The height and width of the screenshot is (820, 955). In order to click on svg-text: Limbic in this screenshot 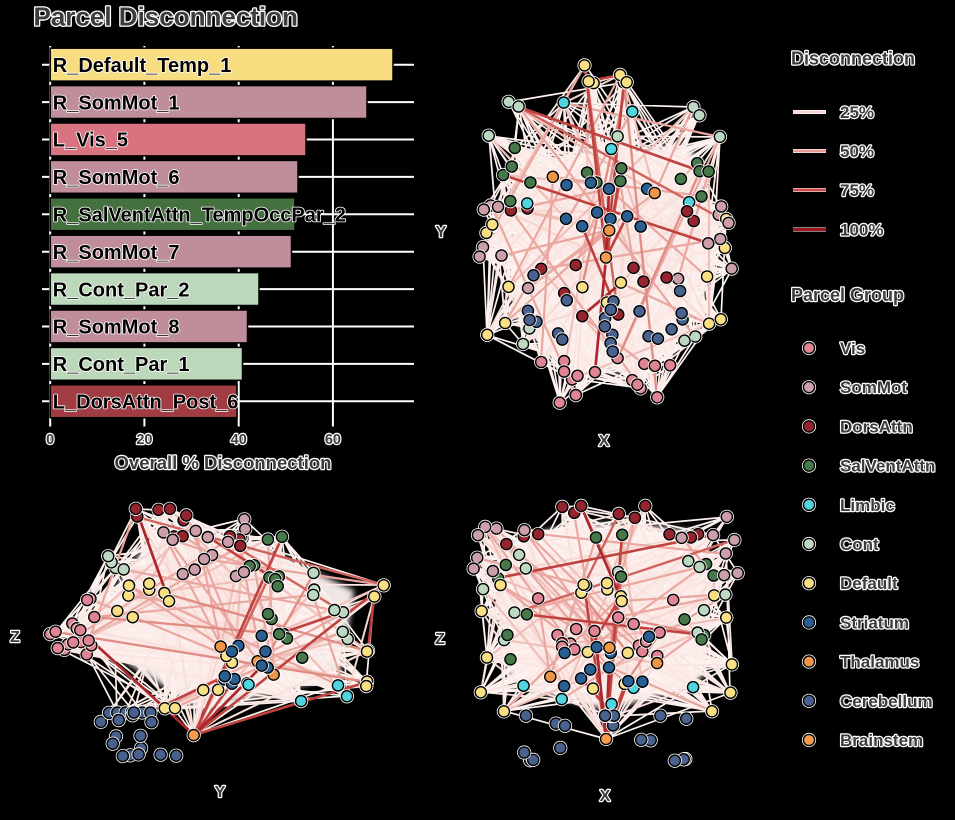, I will do `click(867, 505)`.